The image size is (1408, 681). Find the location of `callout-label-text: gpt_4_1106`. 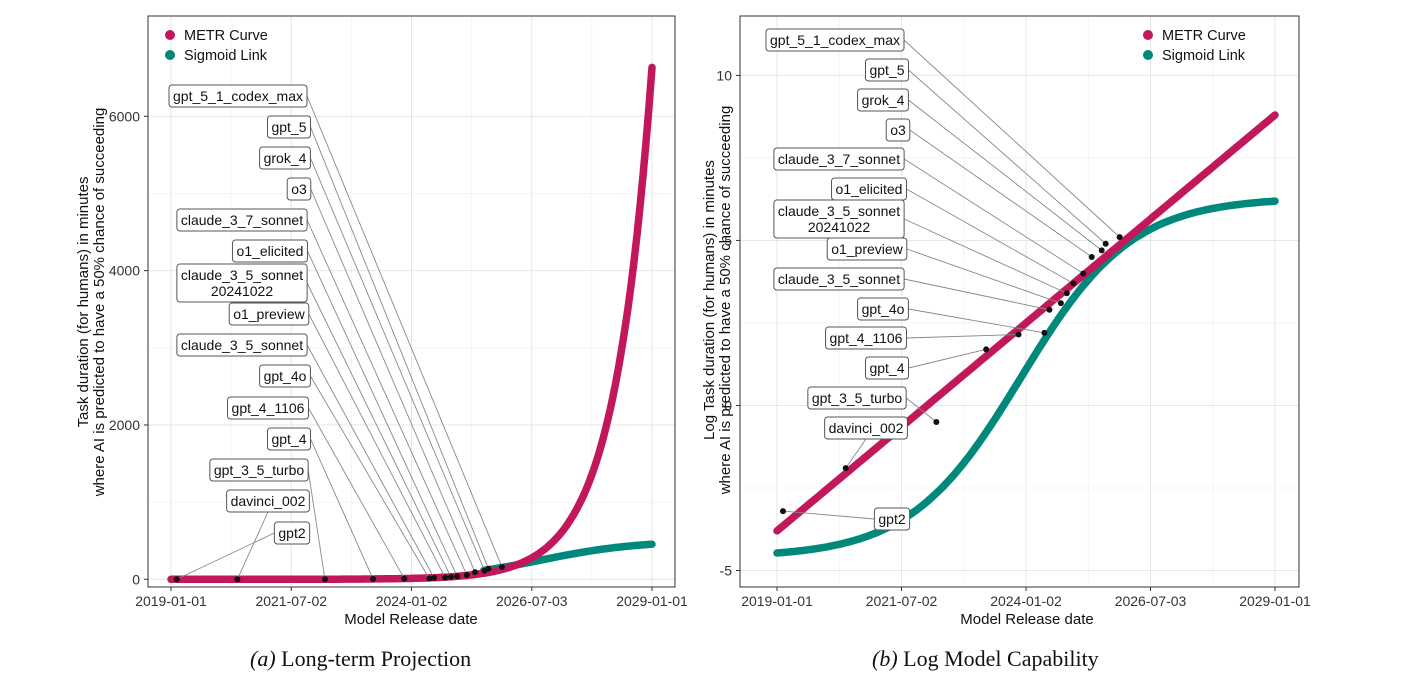

callout-label-text: gpt_4_1106 is located at coordinates (866, 338).